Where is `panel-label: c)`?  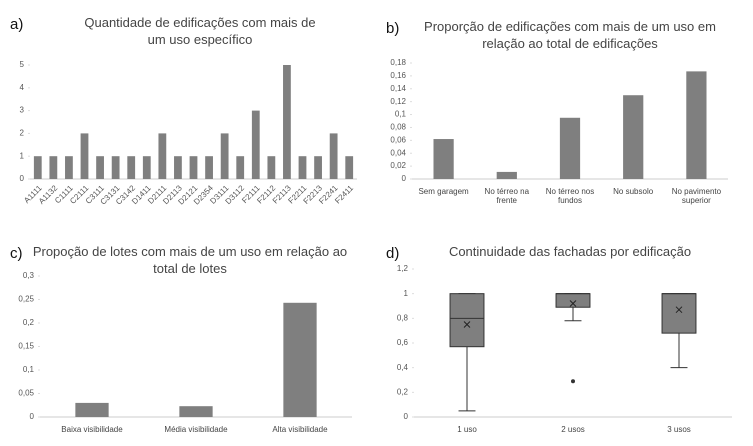 panel-label: c) is located at coordinates (16, 253).